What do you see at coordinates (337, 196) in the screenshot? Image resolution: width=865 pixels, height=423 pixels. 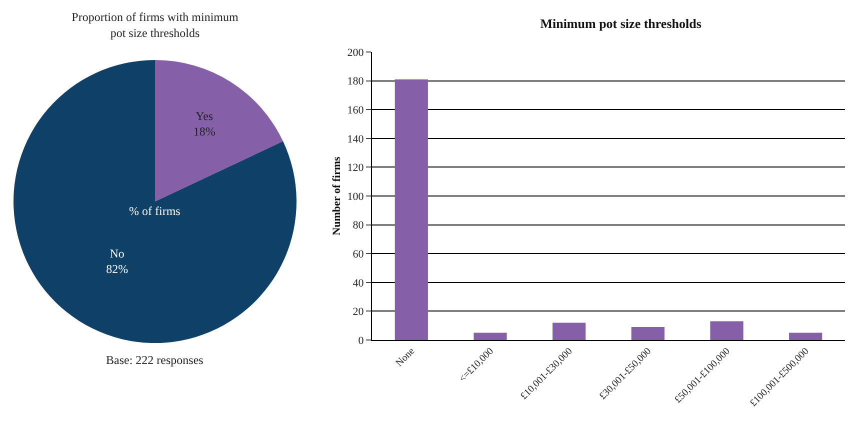 I see `y-axis-title: Number of firms` at bounding box center [337, 196].